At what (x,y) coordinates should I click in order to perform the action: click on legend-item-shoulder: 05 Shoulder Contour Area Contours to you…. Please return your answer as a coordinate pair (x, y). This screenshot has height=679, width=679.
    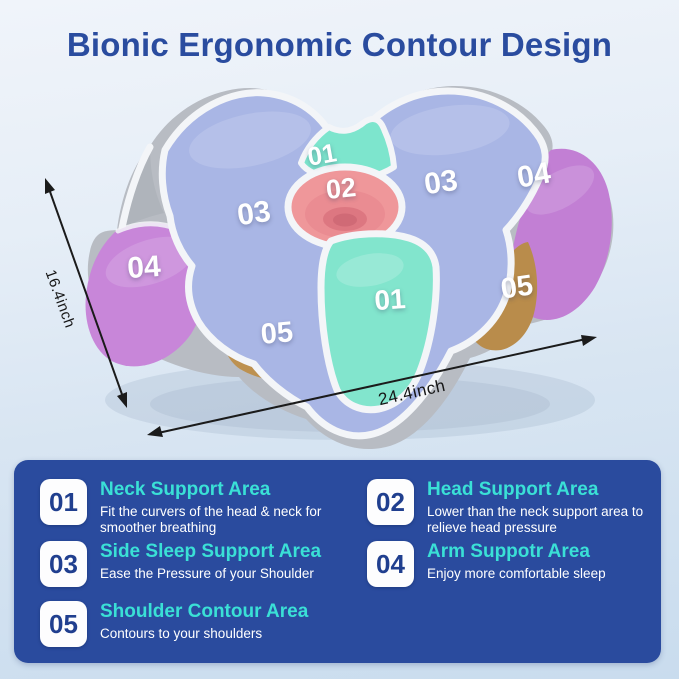
    Looking at the image, I should click on (174, 624).